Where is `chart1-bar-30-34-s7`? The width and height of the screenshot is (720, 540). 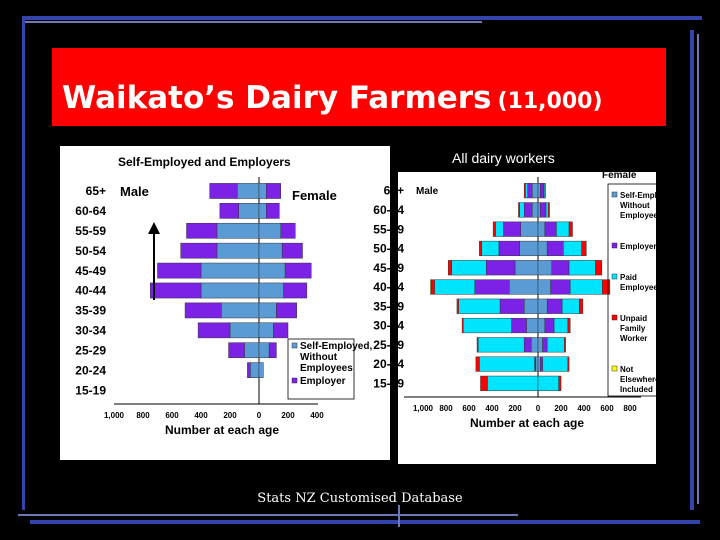
chart1-bar-30-34-s7 is located at coordinates (561, 325).